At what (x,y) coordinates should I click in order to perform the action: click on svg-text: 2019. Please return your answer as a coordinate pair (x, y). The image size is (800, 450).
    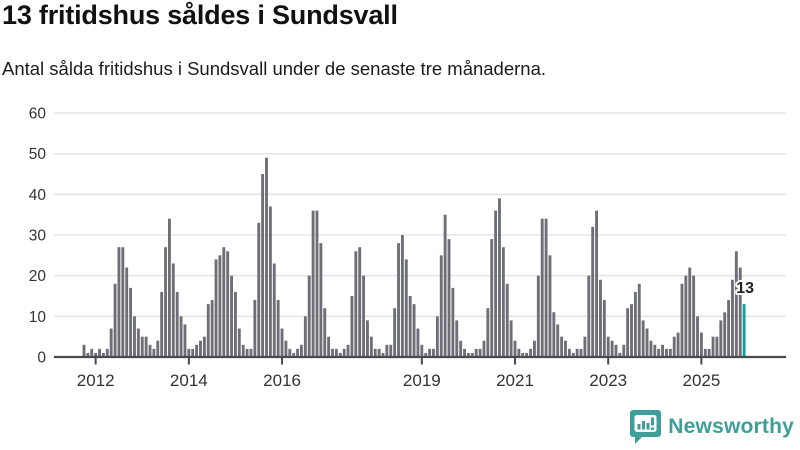
    Looking at the image, I should click on (422, 380).